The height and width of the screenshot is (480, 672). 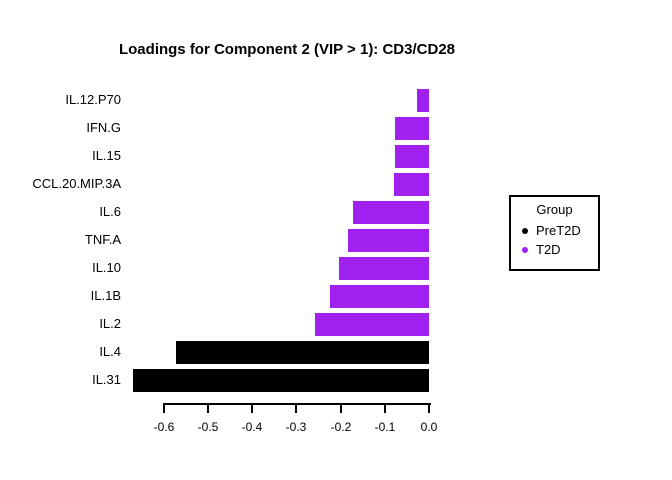 I want to click on legend-items: PreT2D T2D, so click(x=554, y=240).